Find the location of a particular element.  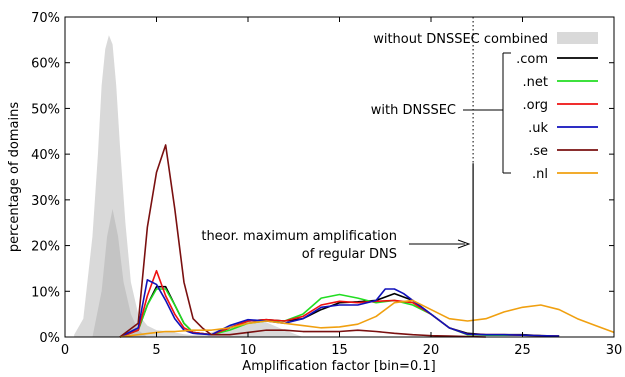

legend-label-net: .net is located at coordinates (535, 82).